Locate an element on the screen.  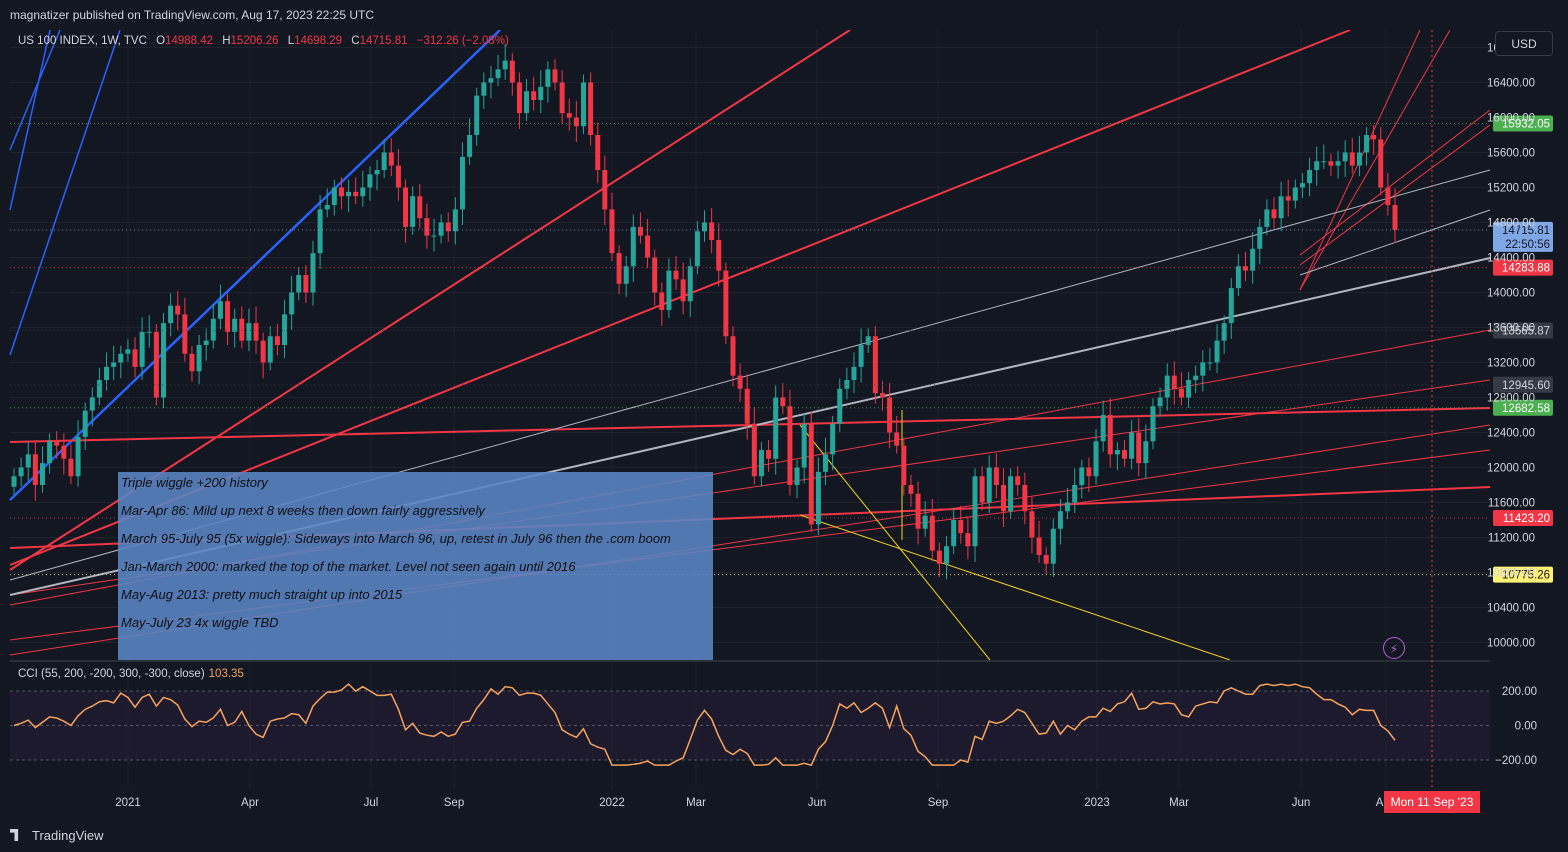
lightning-icon: ⚡ is located at coordinates (1394, 648).